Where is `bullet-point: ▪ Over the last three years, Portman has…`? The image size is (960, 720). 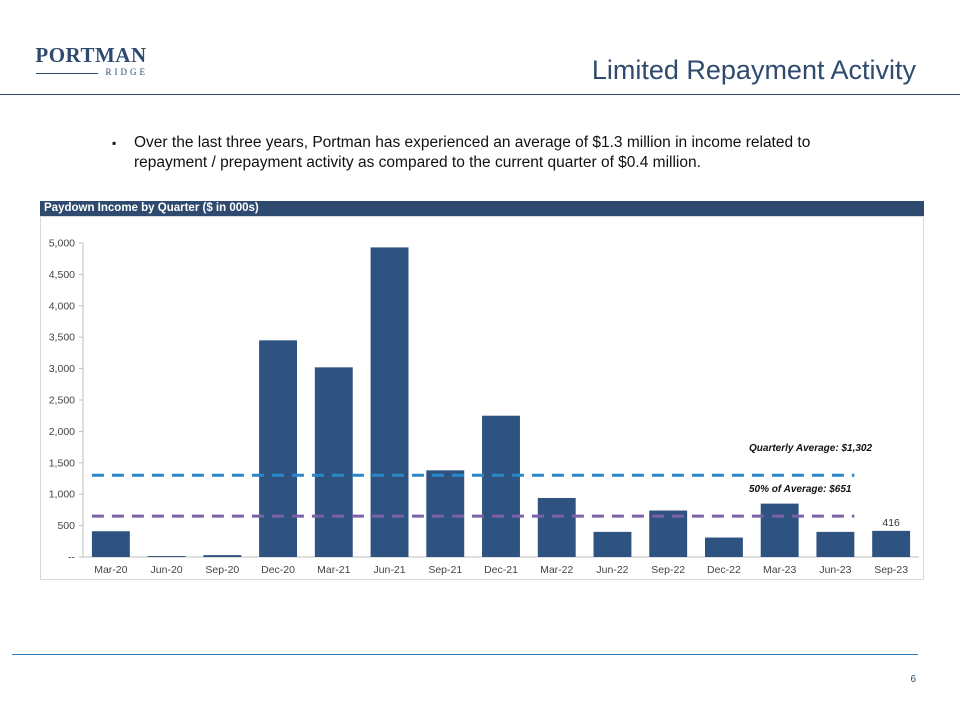 bullet-point: ▪ Over the last three years, Portman has… is located at coordinates (477, 153).